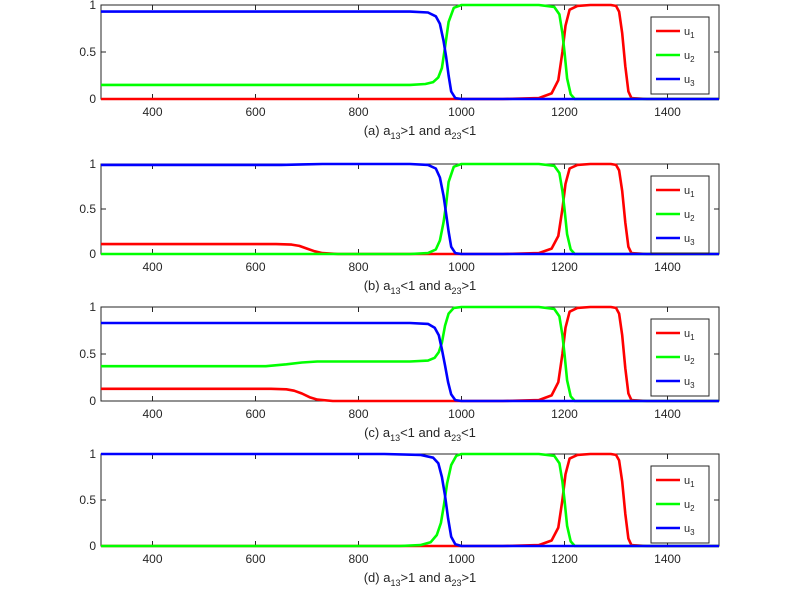 The height and width of the screenshot is (609, 799). Describe the element at coordinates (689, 383) in the screenshot. I see `legend-label-c-3: u3` at that location.